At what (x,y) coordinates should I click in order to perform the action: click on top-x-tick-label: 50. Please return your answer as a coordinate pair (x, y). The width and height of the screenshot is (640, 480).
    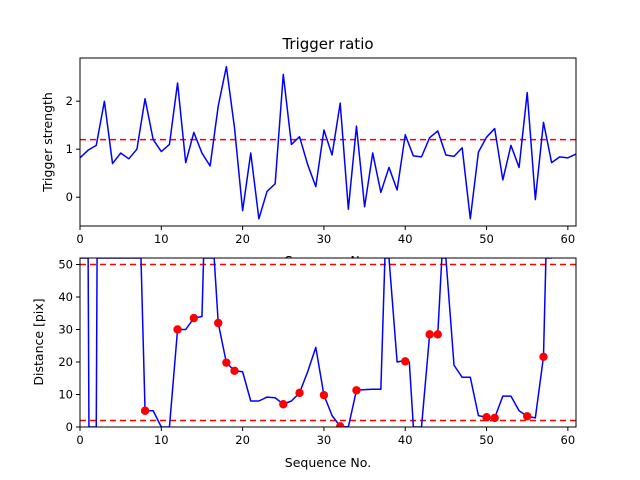
    Looking at the image, I should click on (486, 239).